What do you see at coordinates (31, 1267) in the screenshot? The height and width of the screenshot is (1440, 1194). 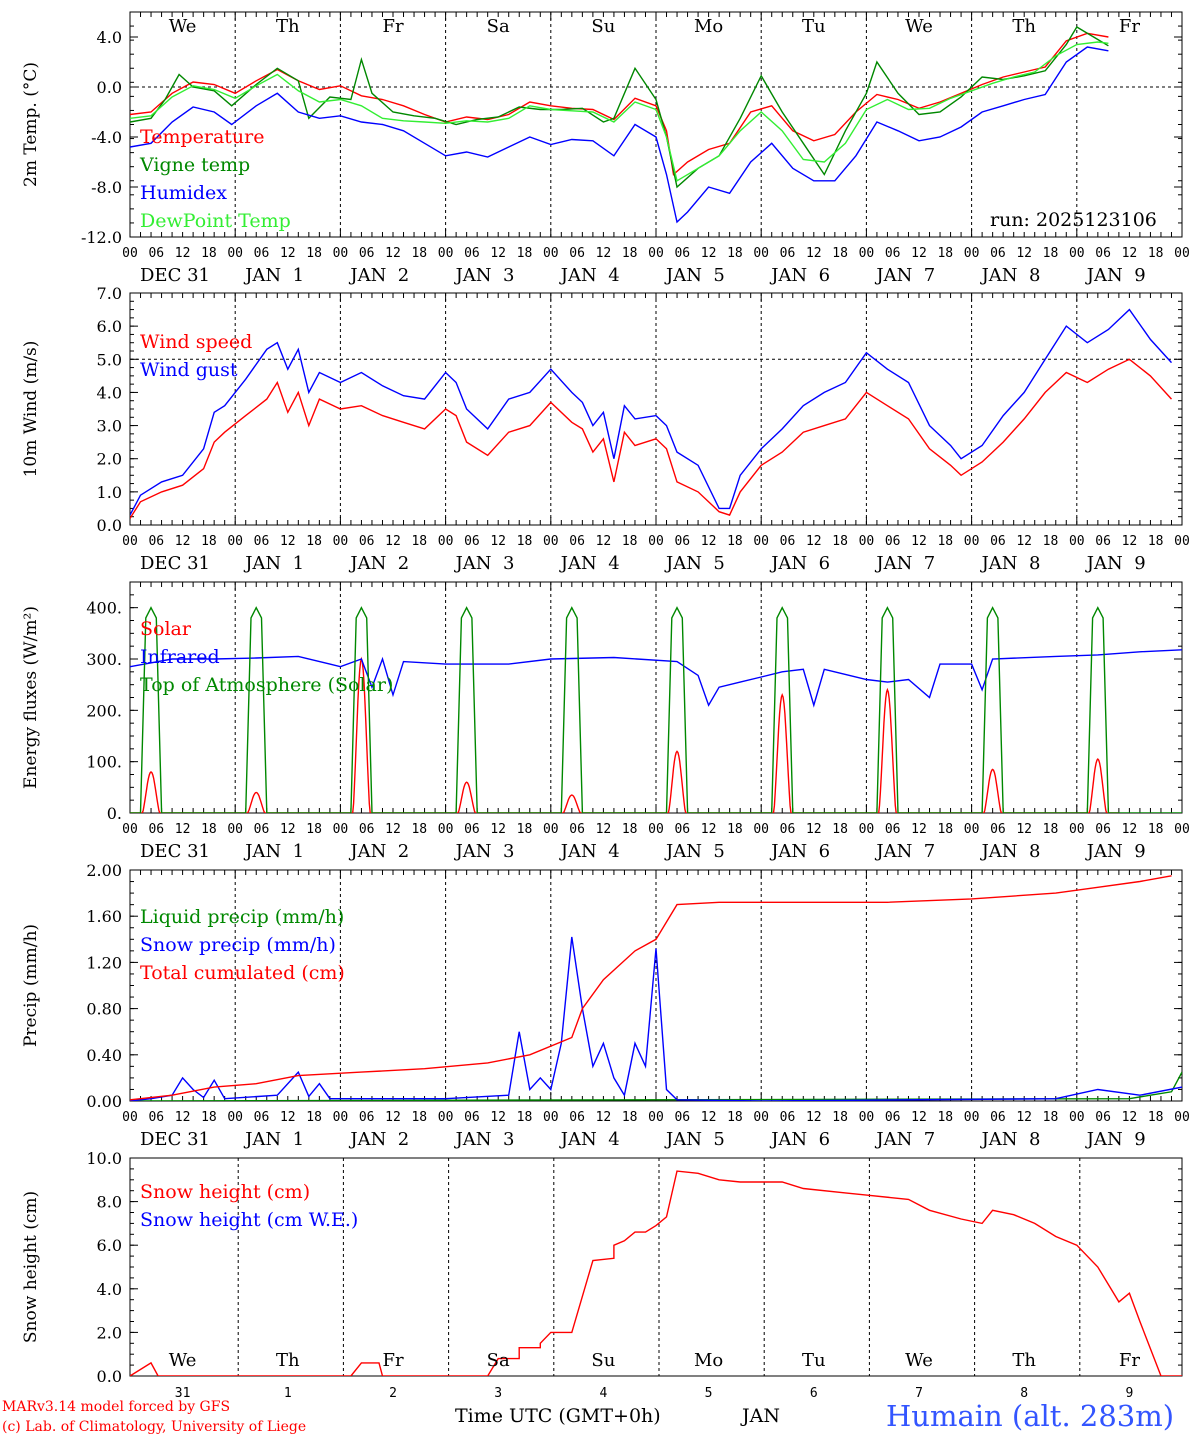 I see `y-axis-label: Snow height (cm)` at bounding box center [31, 1267].